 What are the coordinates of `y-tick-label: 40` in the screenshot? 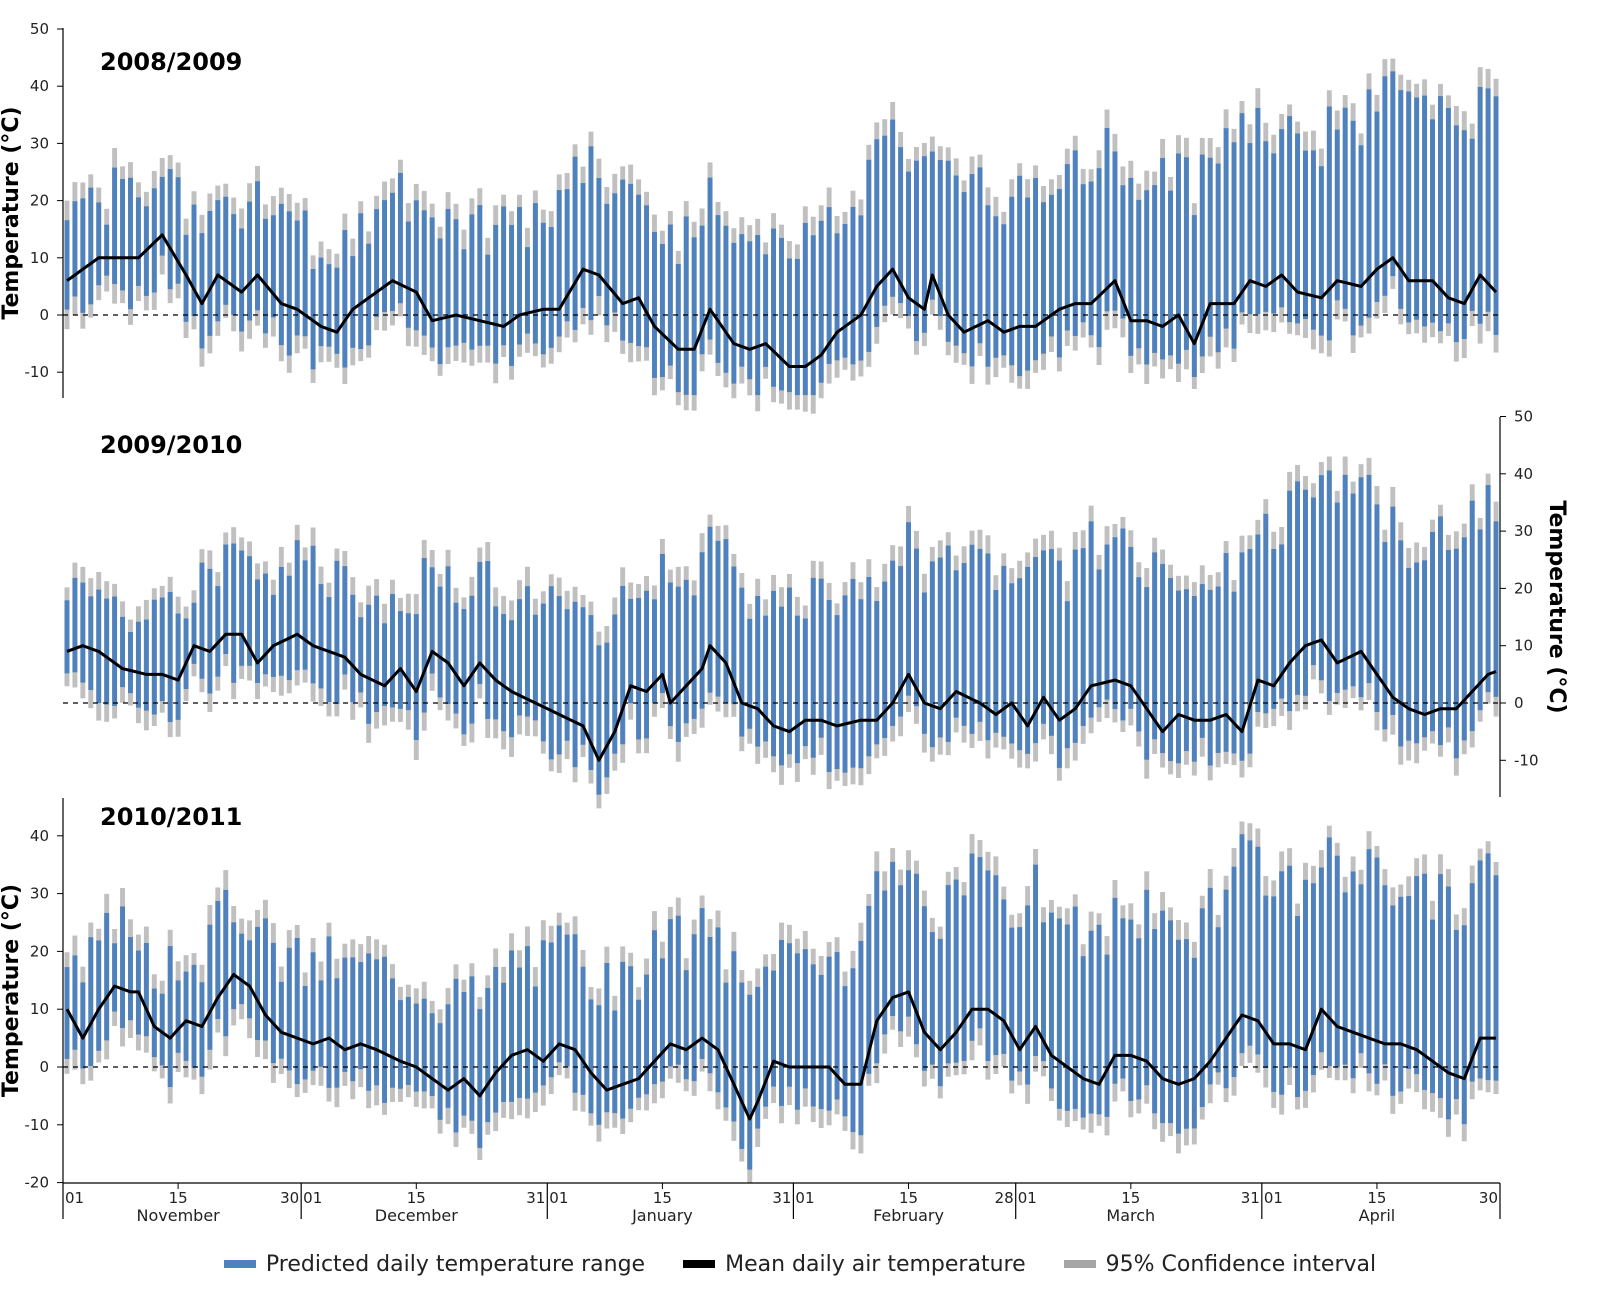 It's located at (39, 836).